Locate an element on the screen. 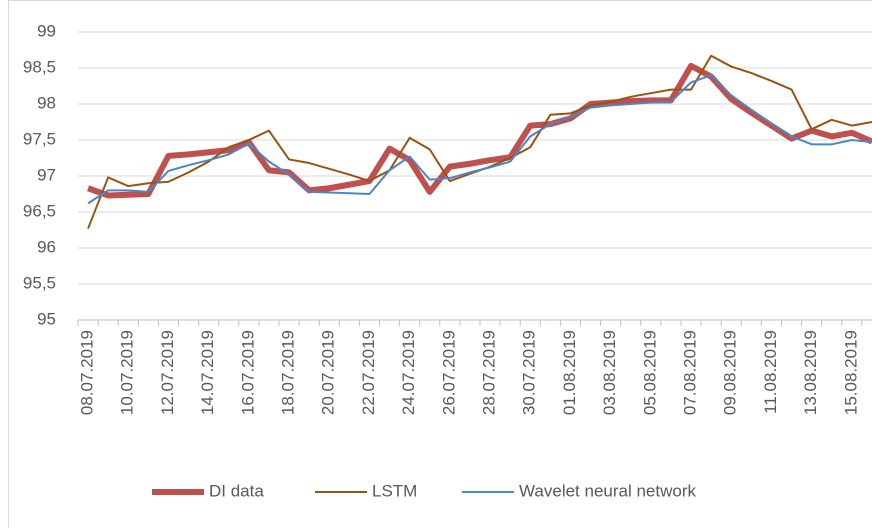 The height and width of the screenshot is (528, 872). x-tick-label: 09.08.2019 is located at coordinates (730, 372).